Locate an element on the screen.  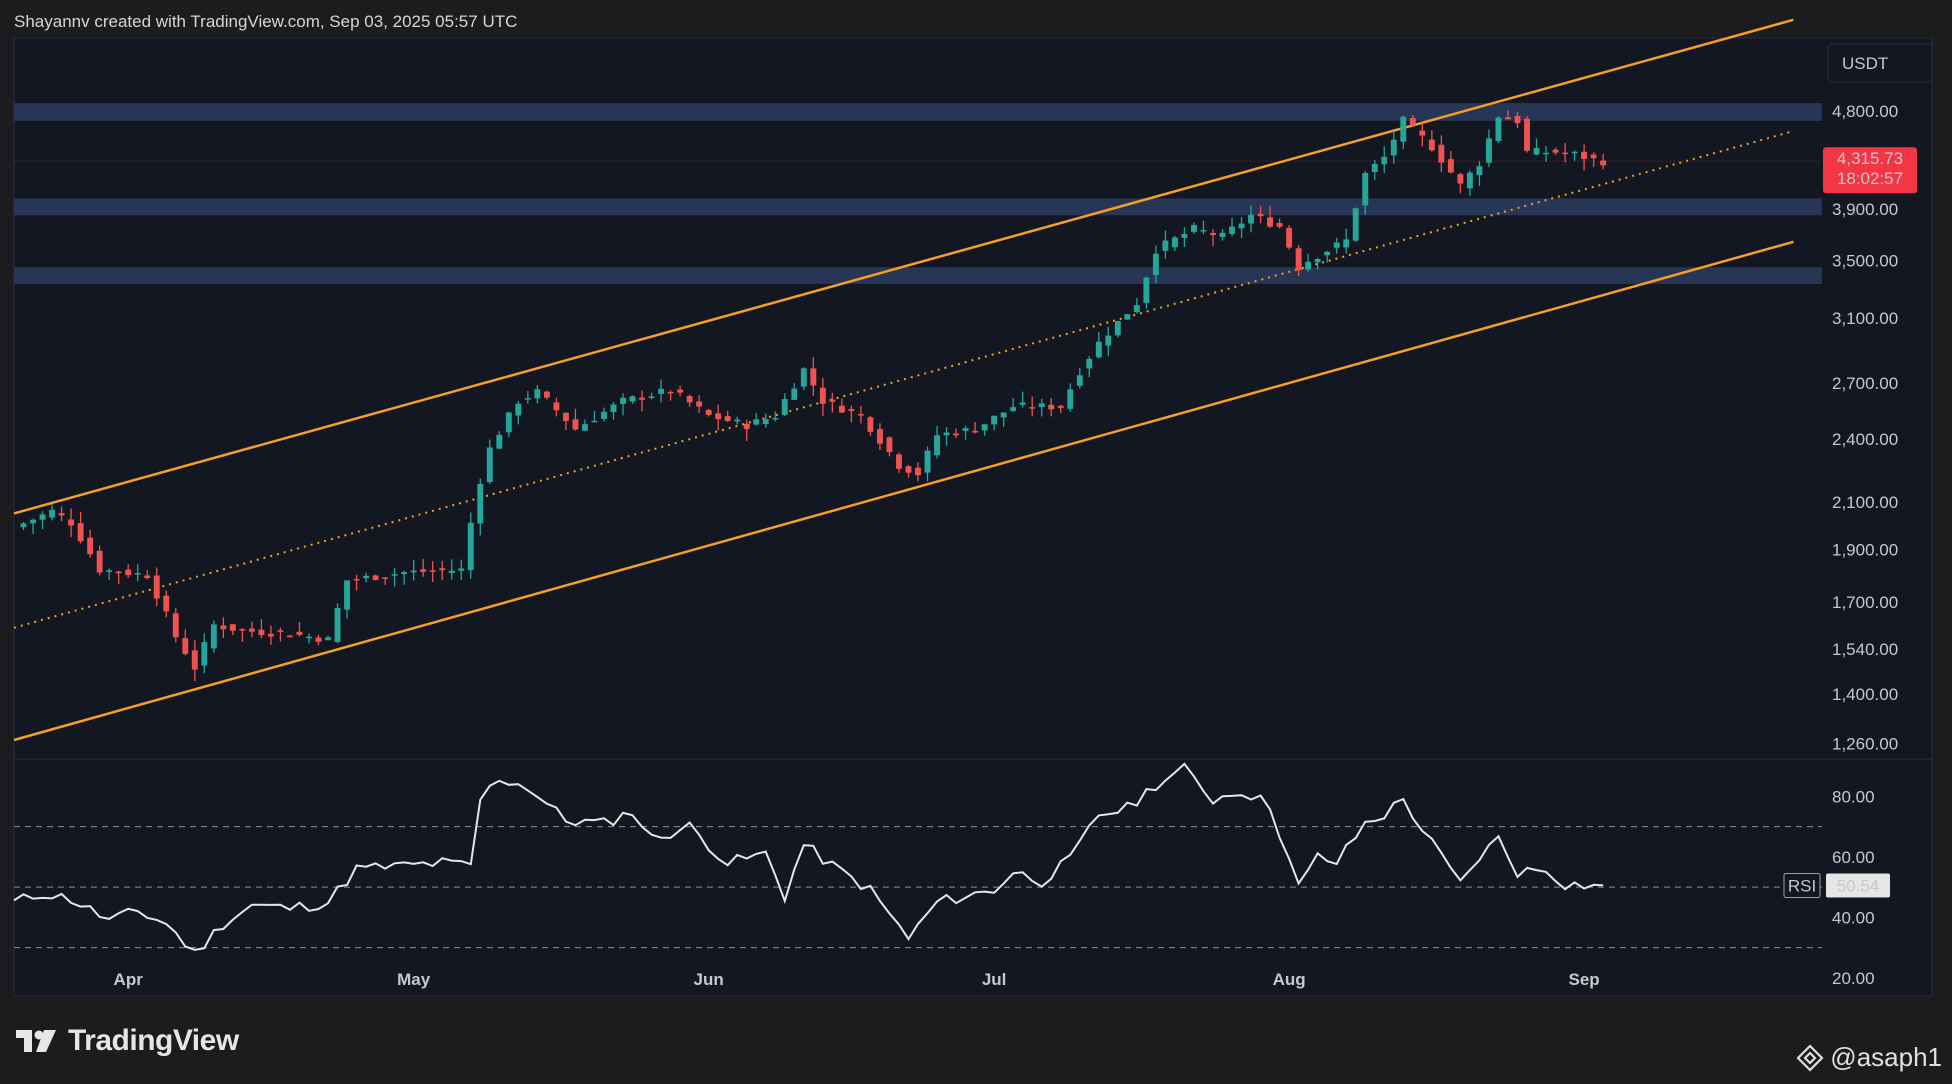
price-tick-label: 3,100.00 is located at coordinates (1865, 318).